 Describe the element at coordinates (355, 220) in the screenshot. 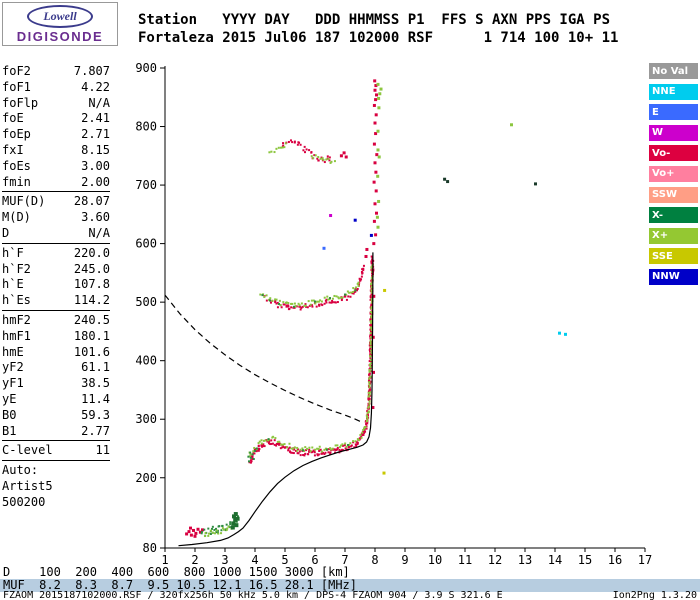

I see `echo-dot-stray-nnw` at that location.